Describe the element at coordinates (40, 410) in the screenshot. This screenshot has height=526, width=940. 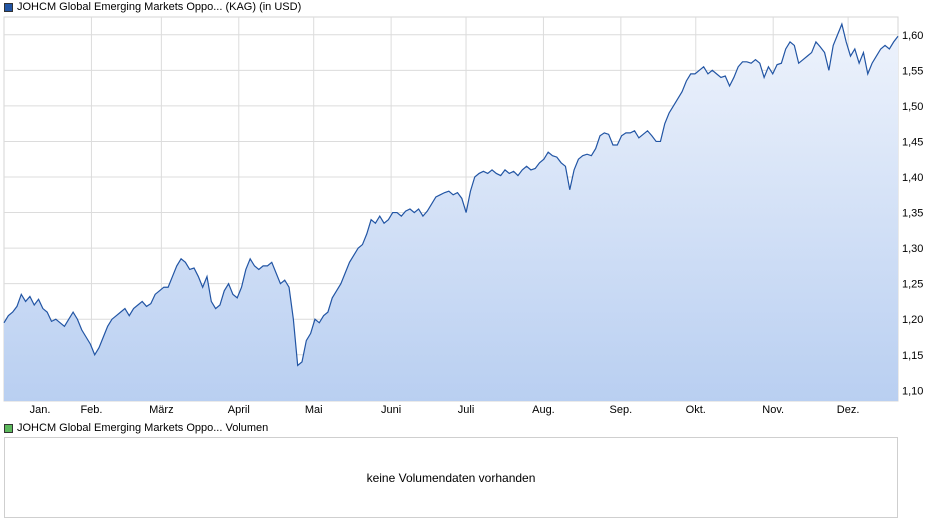
I see `x-tick-label: Jan.` at that location.